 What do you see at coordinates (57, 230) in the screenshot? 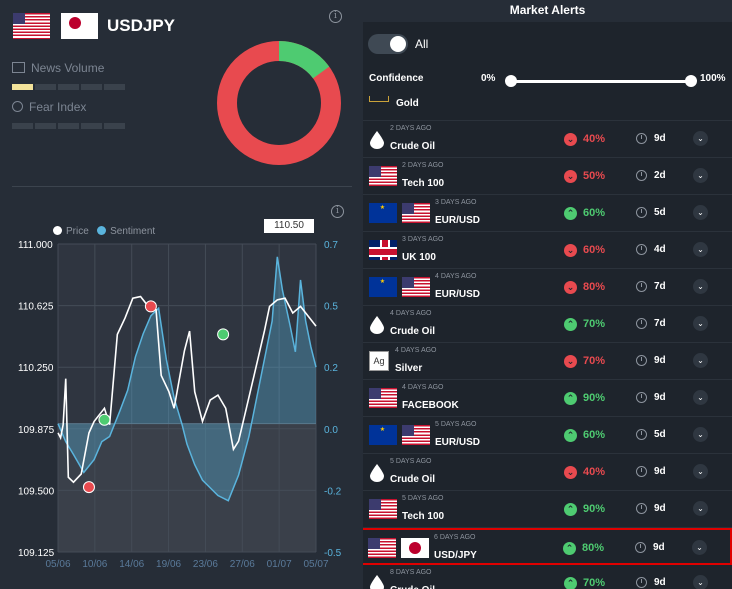
I see `price-legend-dot` at bounding box center [57, 230].